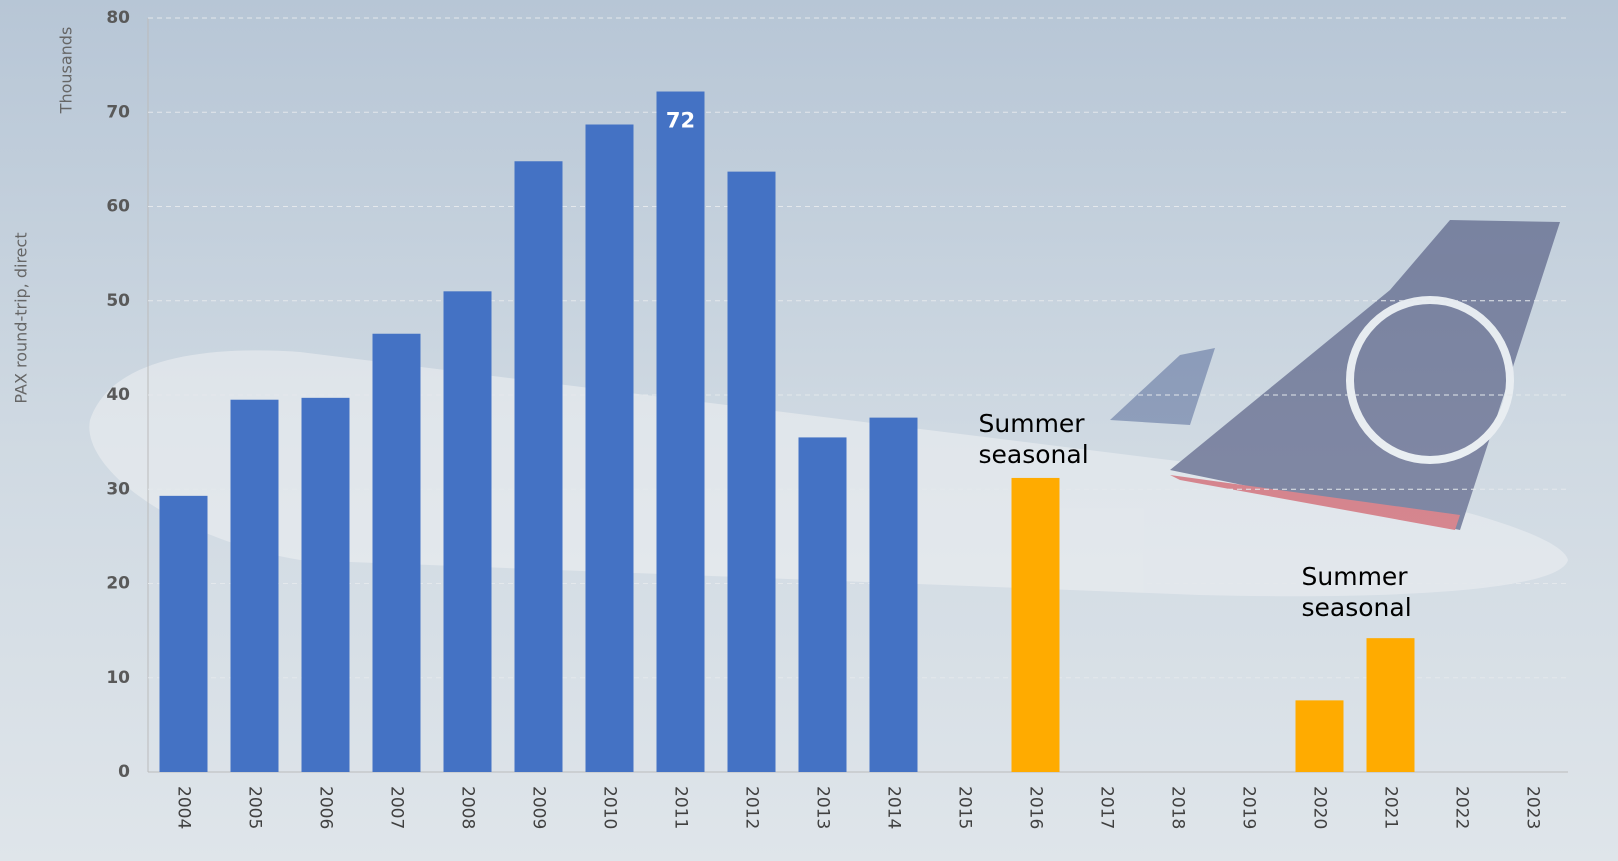 The image size is (1618, 861). Describe the element at coordinates (1178, 807) in the screenshot. I see `x-tick-label: 2018` at that location.